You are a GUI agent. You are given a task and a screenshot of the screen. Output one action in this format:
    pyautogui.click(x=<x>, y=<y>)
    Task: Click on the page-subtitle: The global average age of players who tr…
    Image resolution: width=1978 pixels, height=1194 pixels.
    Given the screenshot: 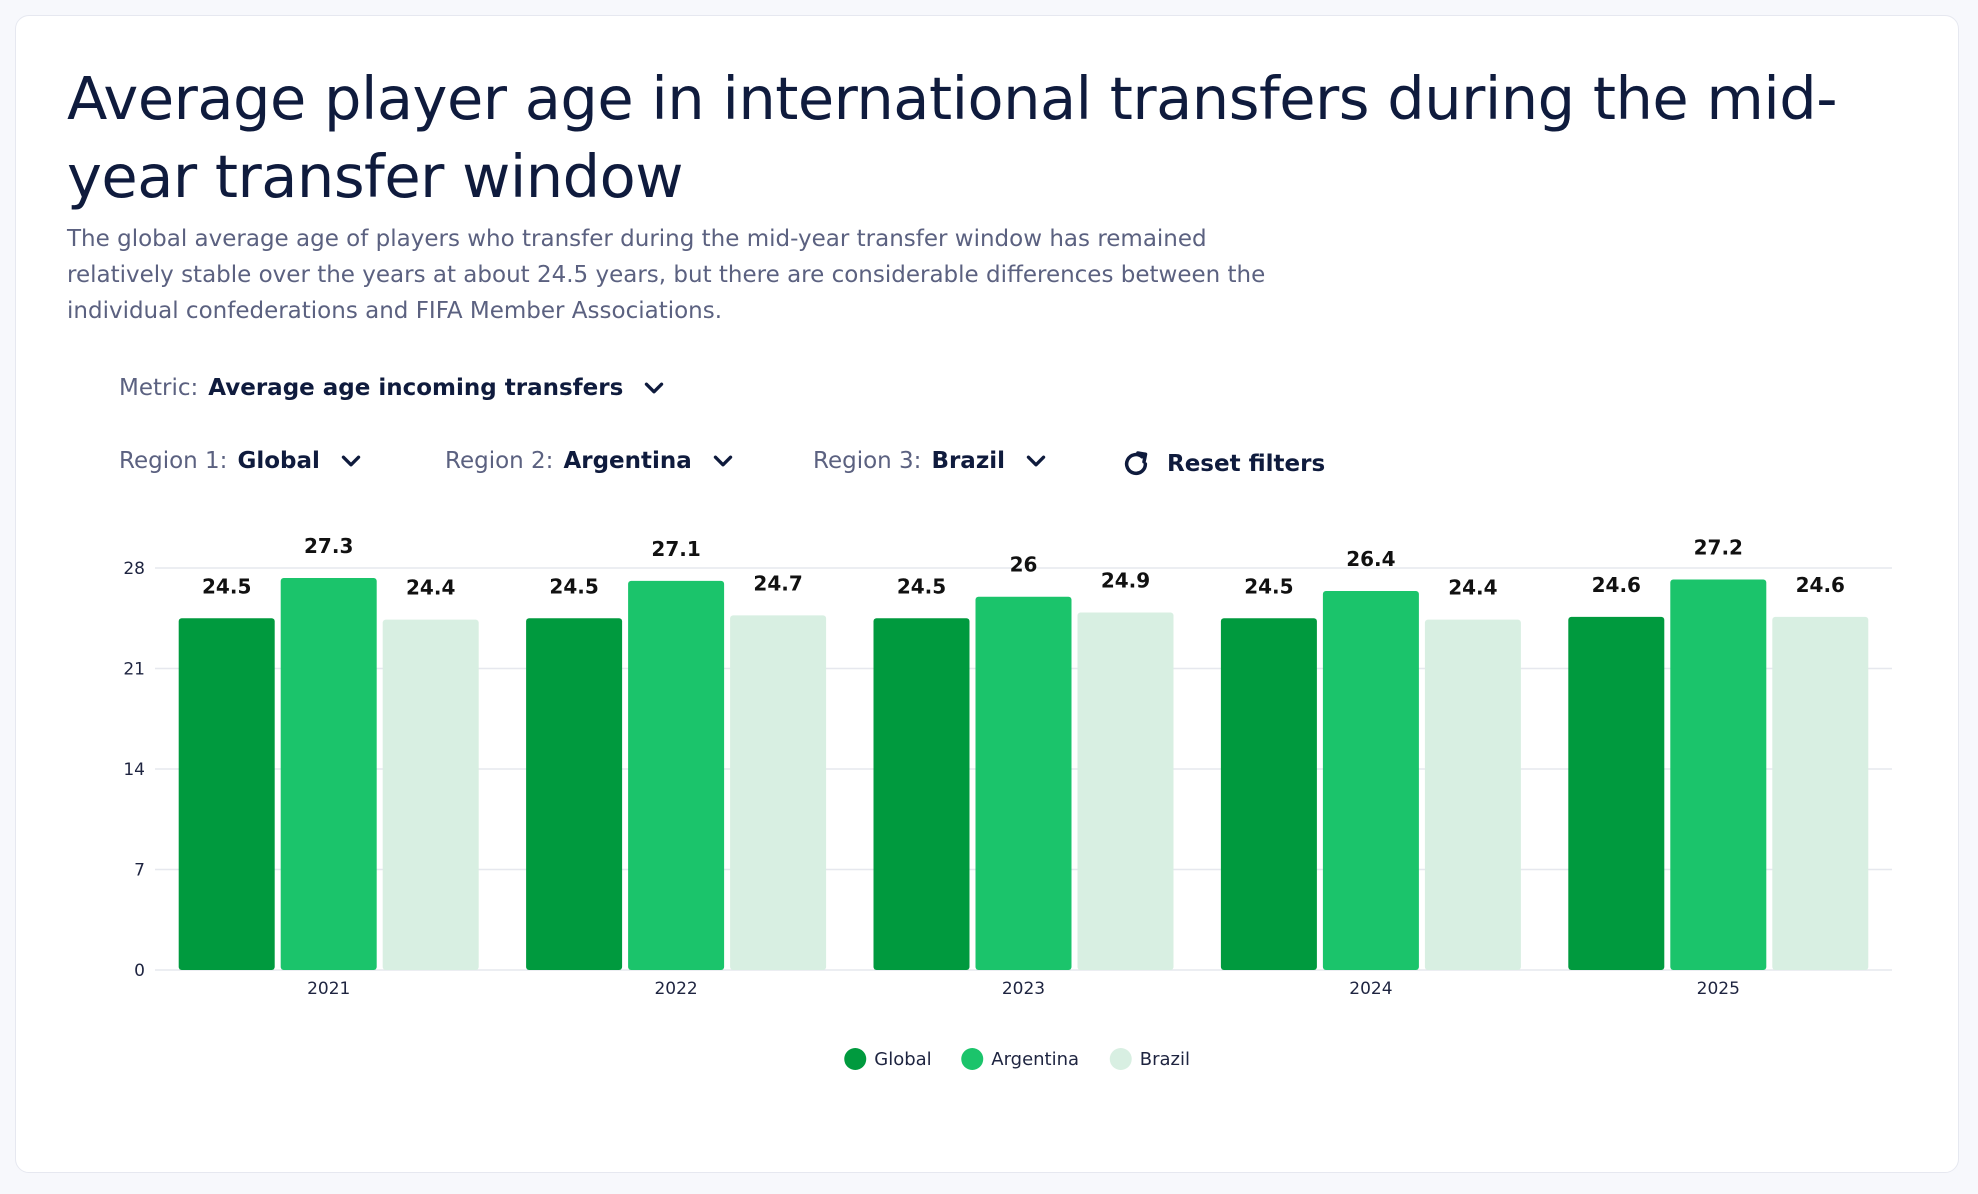 What is the action you would take?
    pyautogui.click(x=666, y=275)
    